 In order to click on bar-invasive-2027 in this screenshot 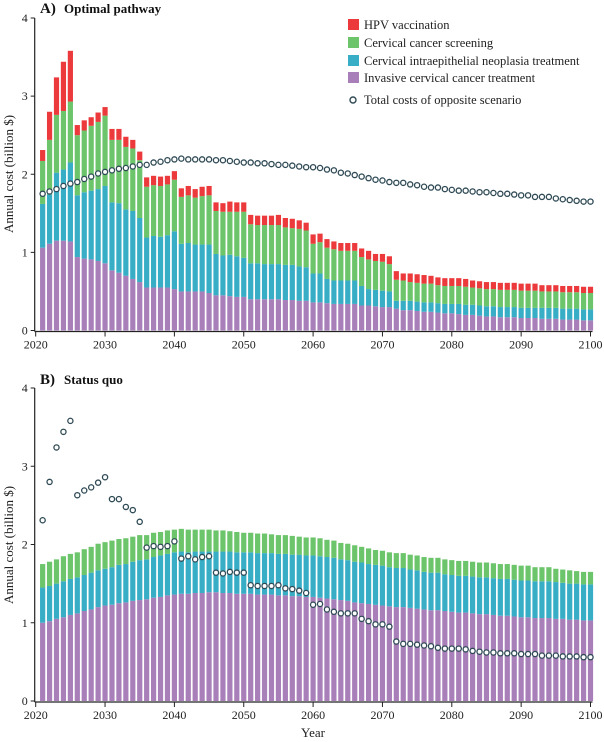, I will do `click(84, 656)`.